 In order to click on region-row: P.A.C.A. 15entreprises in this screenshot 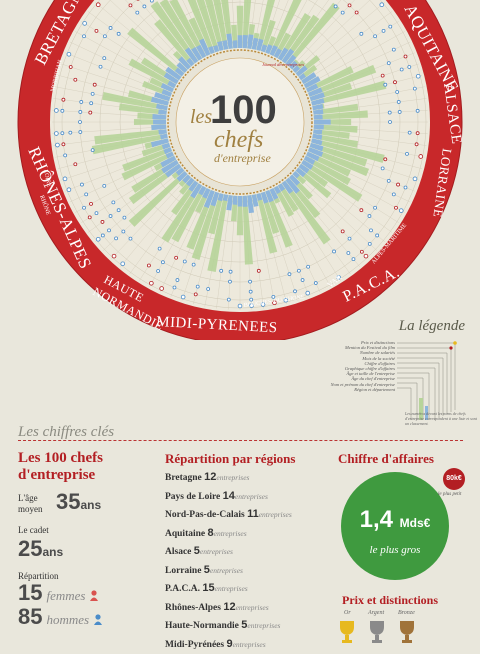, I will do `click(245, 589)`.